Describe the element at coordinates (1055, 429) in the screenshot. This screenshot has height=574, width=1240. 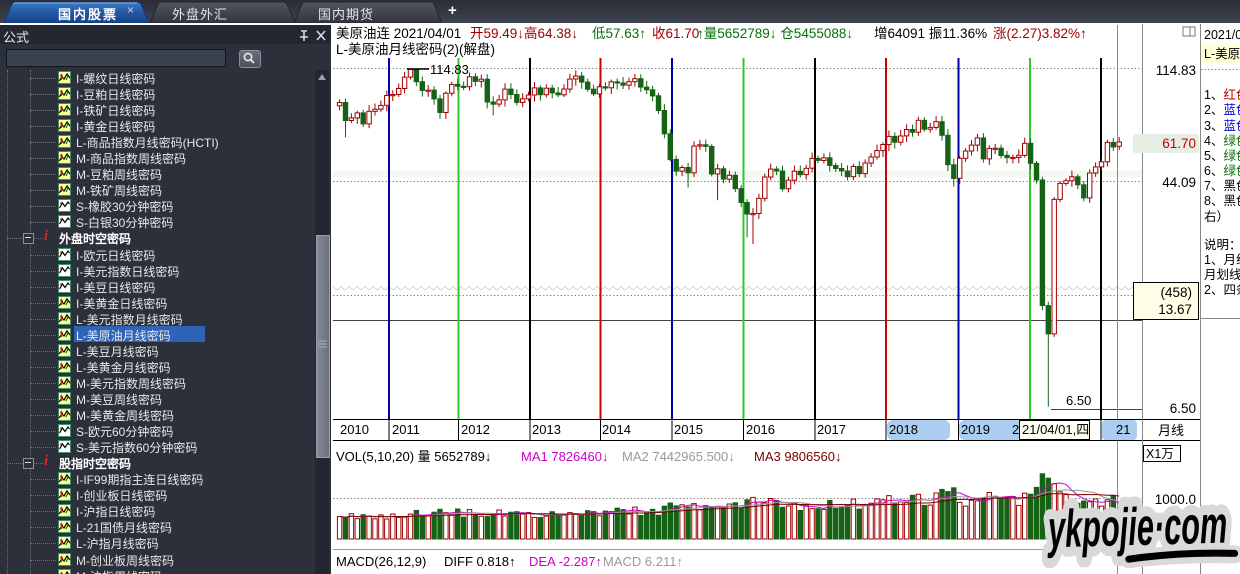
I see `svg-text: 21/04/01,四` at that location.